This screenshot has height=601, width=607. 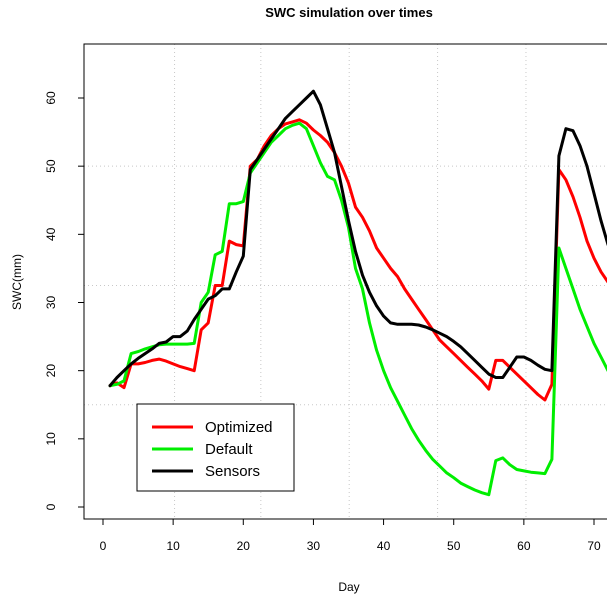 What do you see at coordinates (524, 546) in the screenshot?
I see `x-tick-label: 60` at bounding box center [524, 546].